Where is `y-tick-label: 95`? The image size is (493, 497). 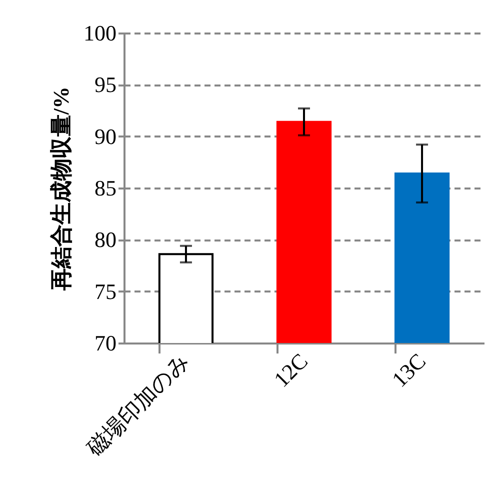
y-tick-label: 95 is located at coordinates (105, 85).